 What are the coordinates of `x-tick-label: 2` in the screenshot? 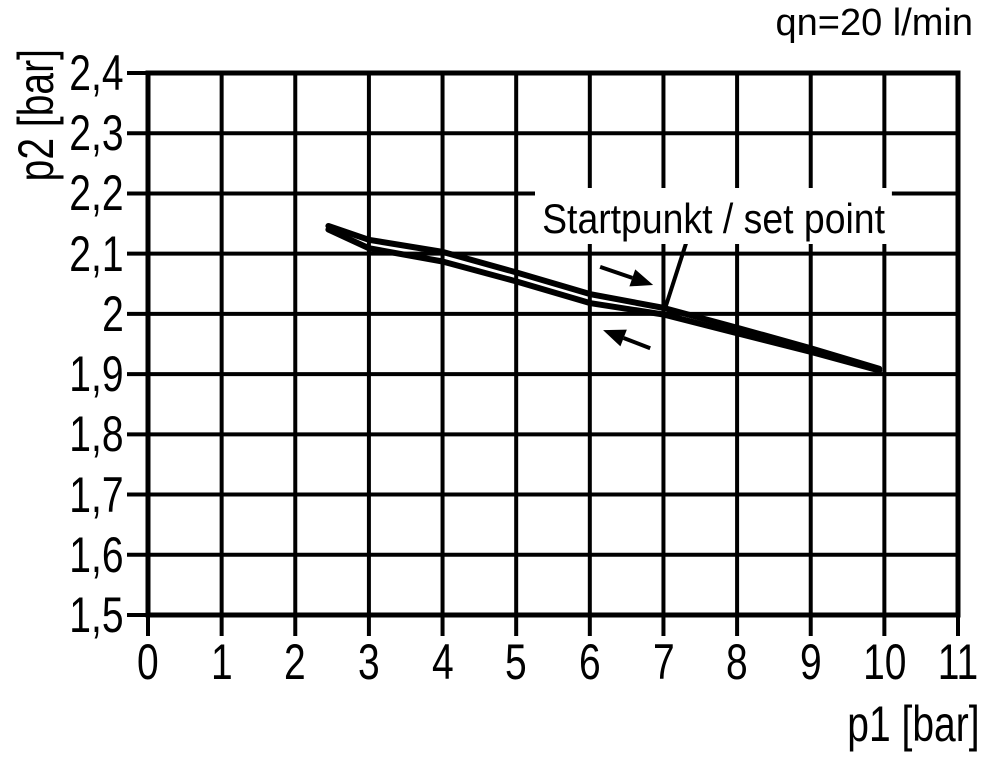 It's located at (295, 662).